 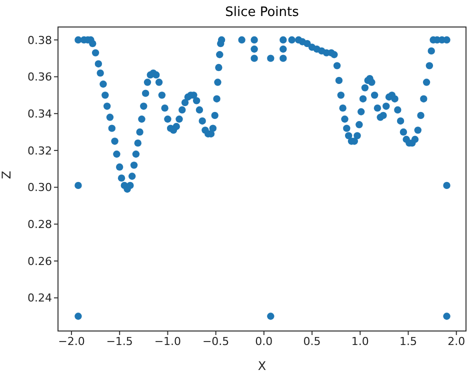 I want to click on x-tick-label: −1.5, so click(x=119, y=341).